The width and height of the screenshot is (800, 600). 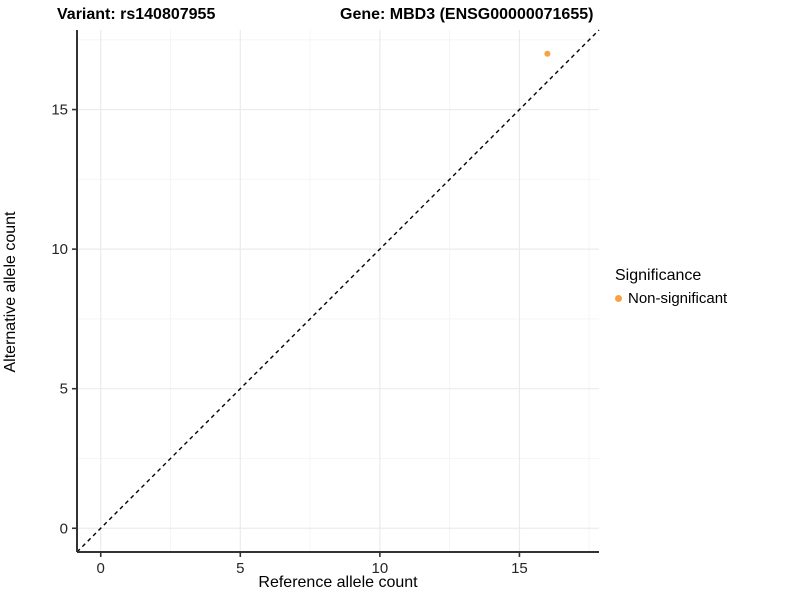 What do you see at coordinates (64, 389) in the screenshot?
I see `y-tick-label: 5` at bounding box center [64, 389].